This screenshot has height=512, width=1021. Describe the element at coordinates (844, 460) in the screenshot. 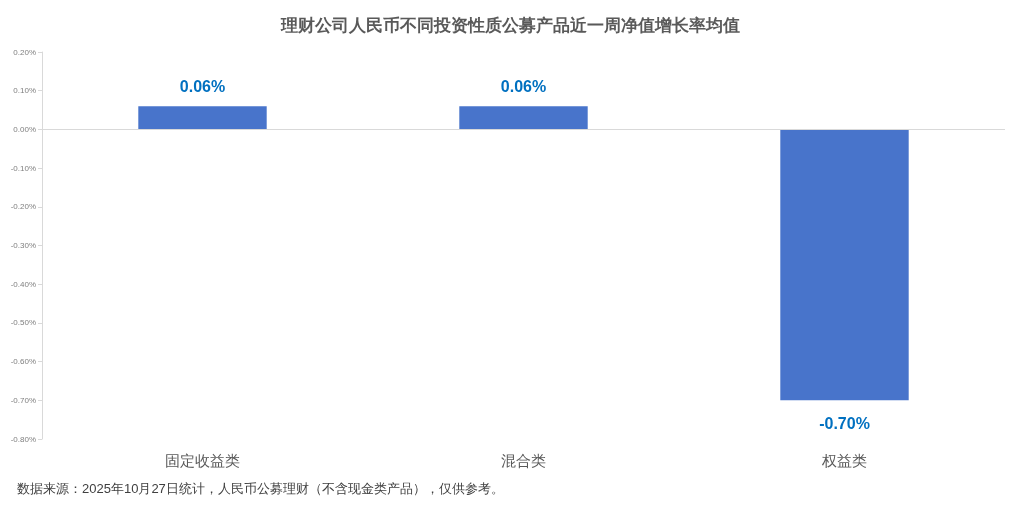

I see `x-tick-label: 权益类` at that location.